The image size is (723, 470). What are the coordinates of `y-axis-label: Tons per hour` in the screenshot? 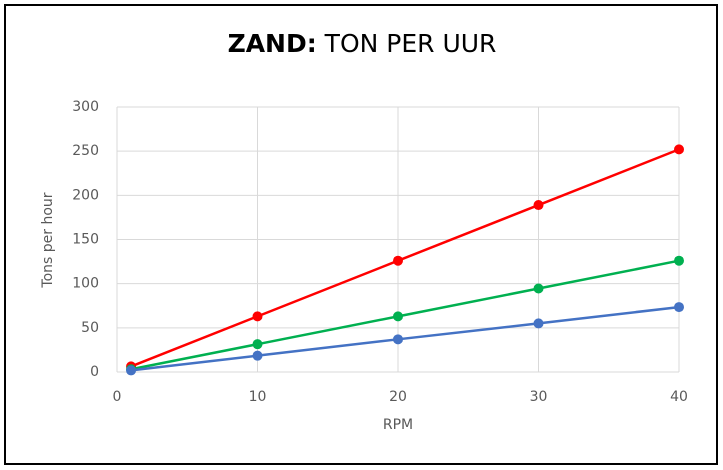 It's located at (48, 240).